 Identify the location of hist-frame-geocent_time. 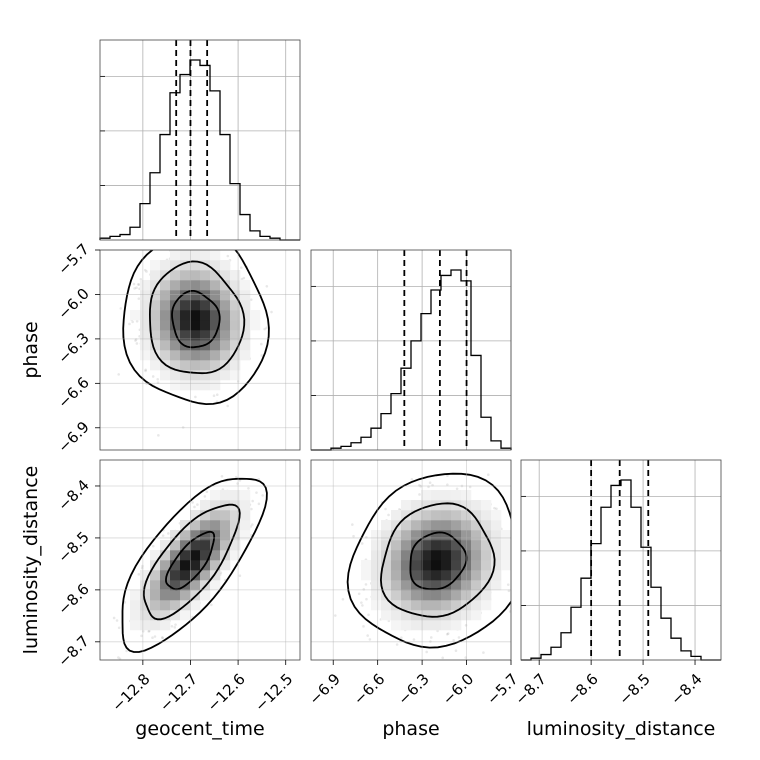
(200, 140).